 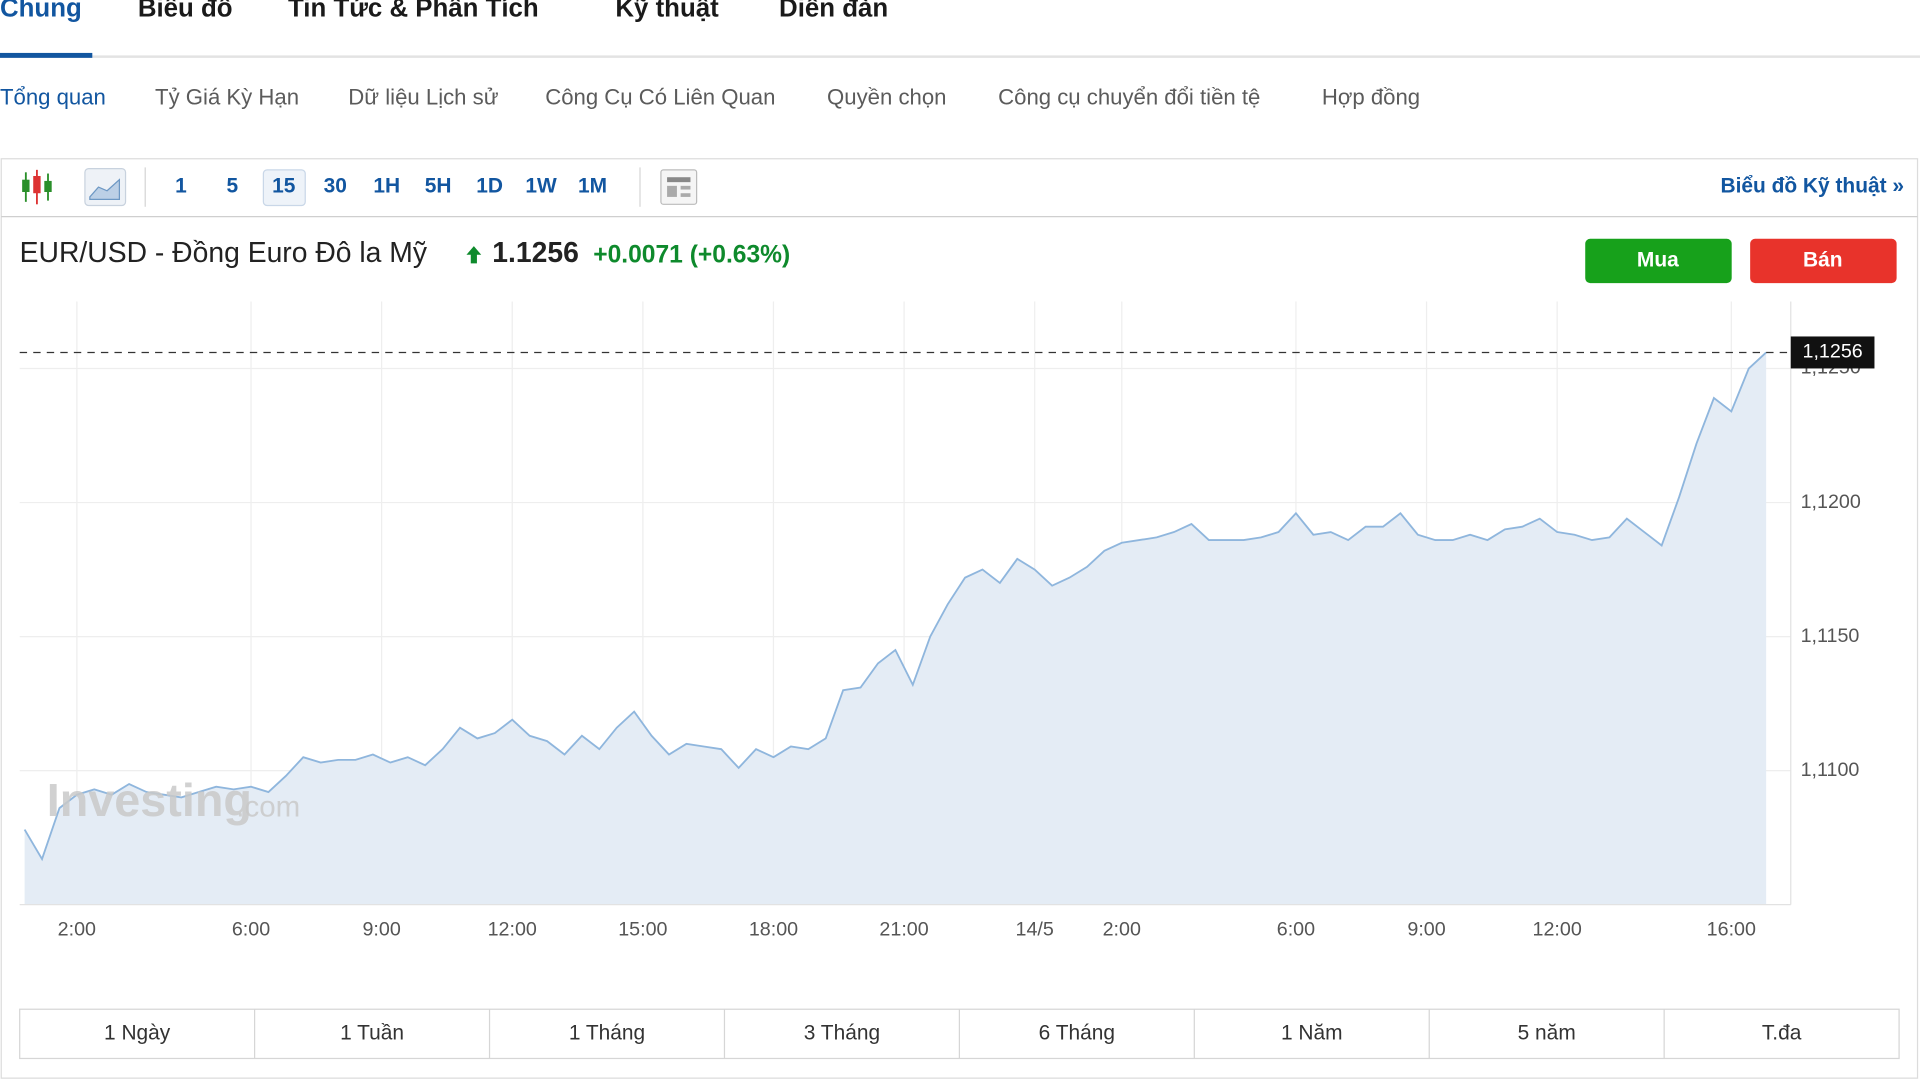 I want to click on watermark-suffix: .com, so click(x=268, y=806).